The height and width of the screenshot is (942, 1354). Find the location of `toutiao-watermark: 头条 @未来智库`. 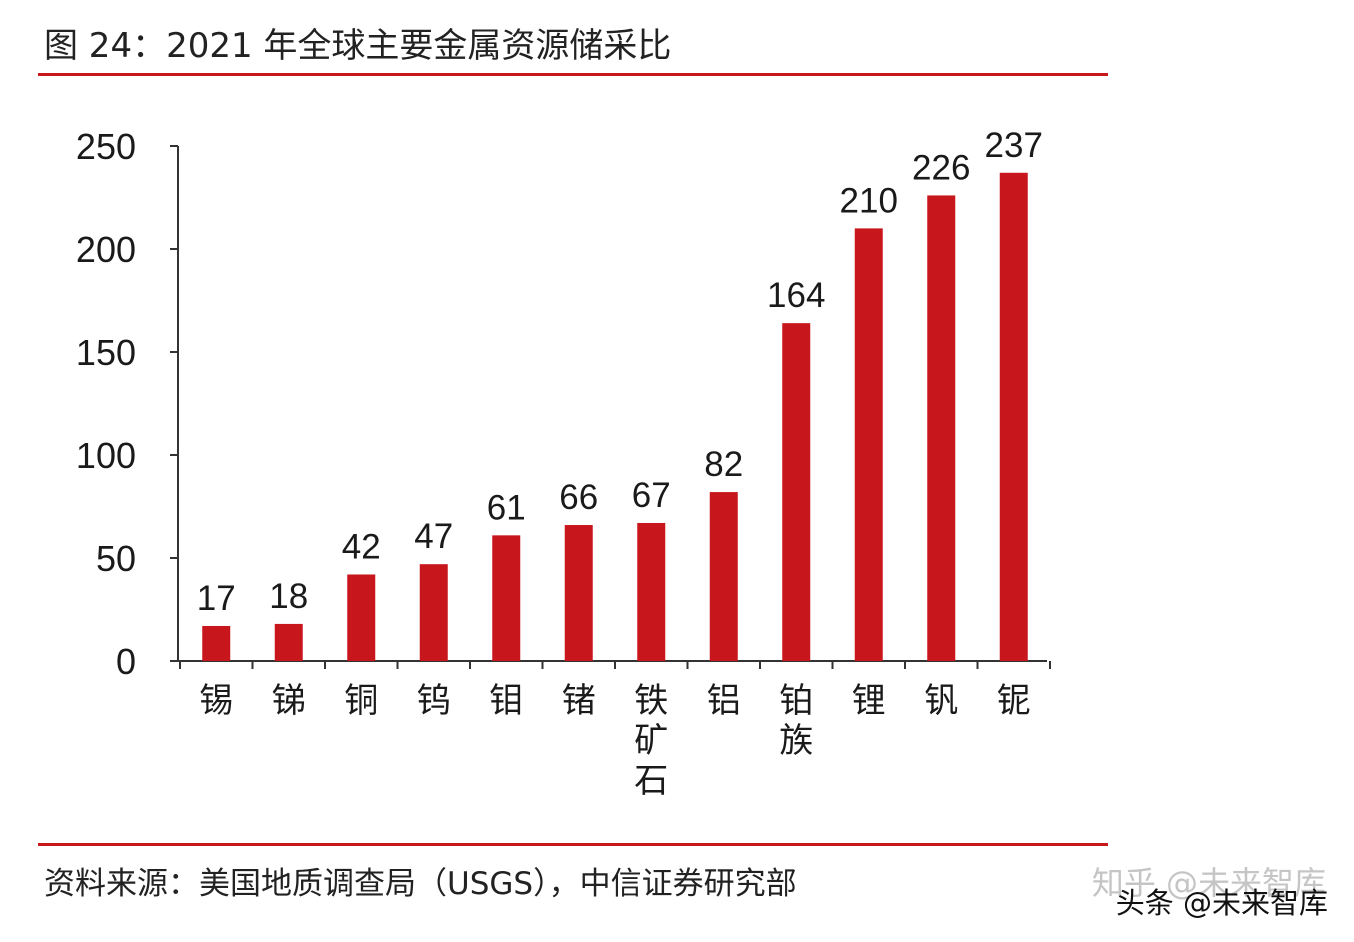

toutiao-watermark: 头条 @未来智库 is located at coordinates (1221, 903).